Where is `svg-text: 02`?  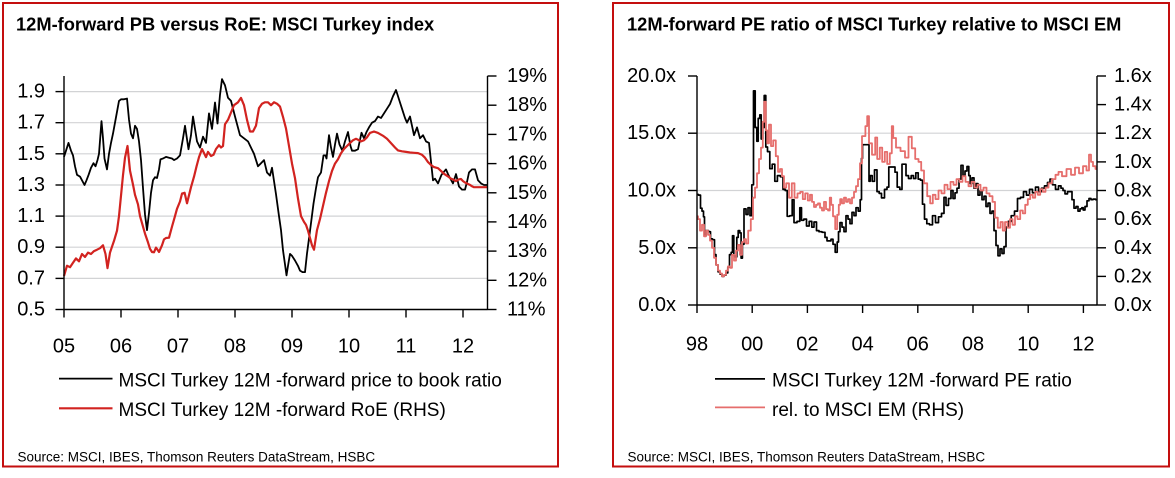
svg-text: 02 is located at coordinates (807, 345).